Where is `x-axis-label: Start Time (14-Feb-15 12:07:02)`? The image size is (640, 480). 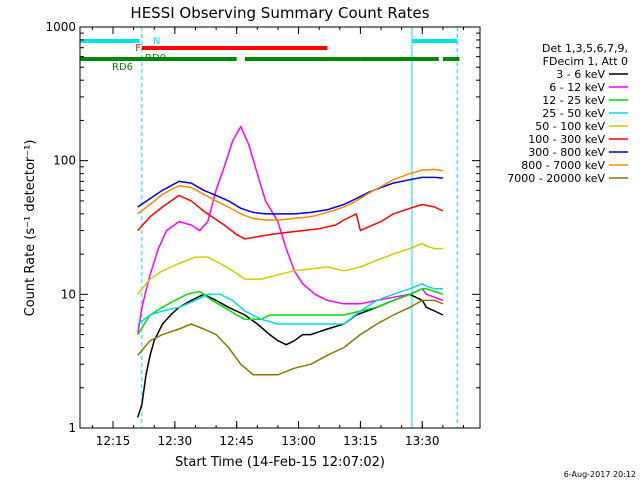 x-axis-label: Start Time (14-Feb-15 12:07:02) is located at coordinates (280, 462).